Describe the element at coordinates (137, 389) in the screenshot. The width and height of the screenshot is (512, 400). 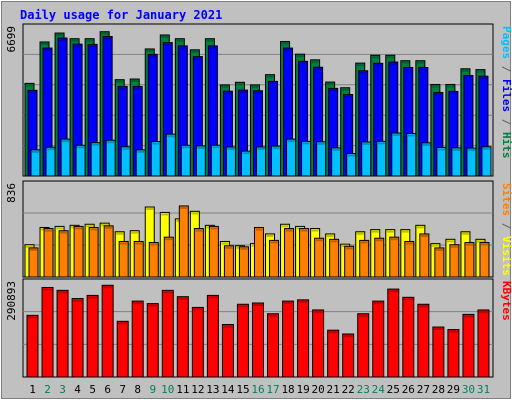
I see `x-tick-label: 8` at that location.